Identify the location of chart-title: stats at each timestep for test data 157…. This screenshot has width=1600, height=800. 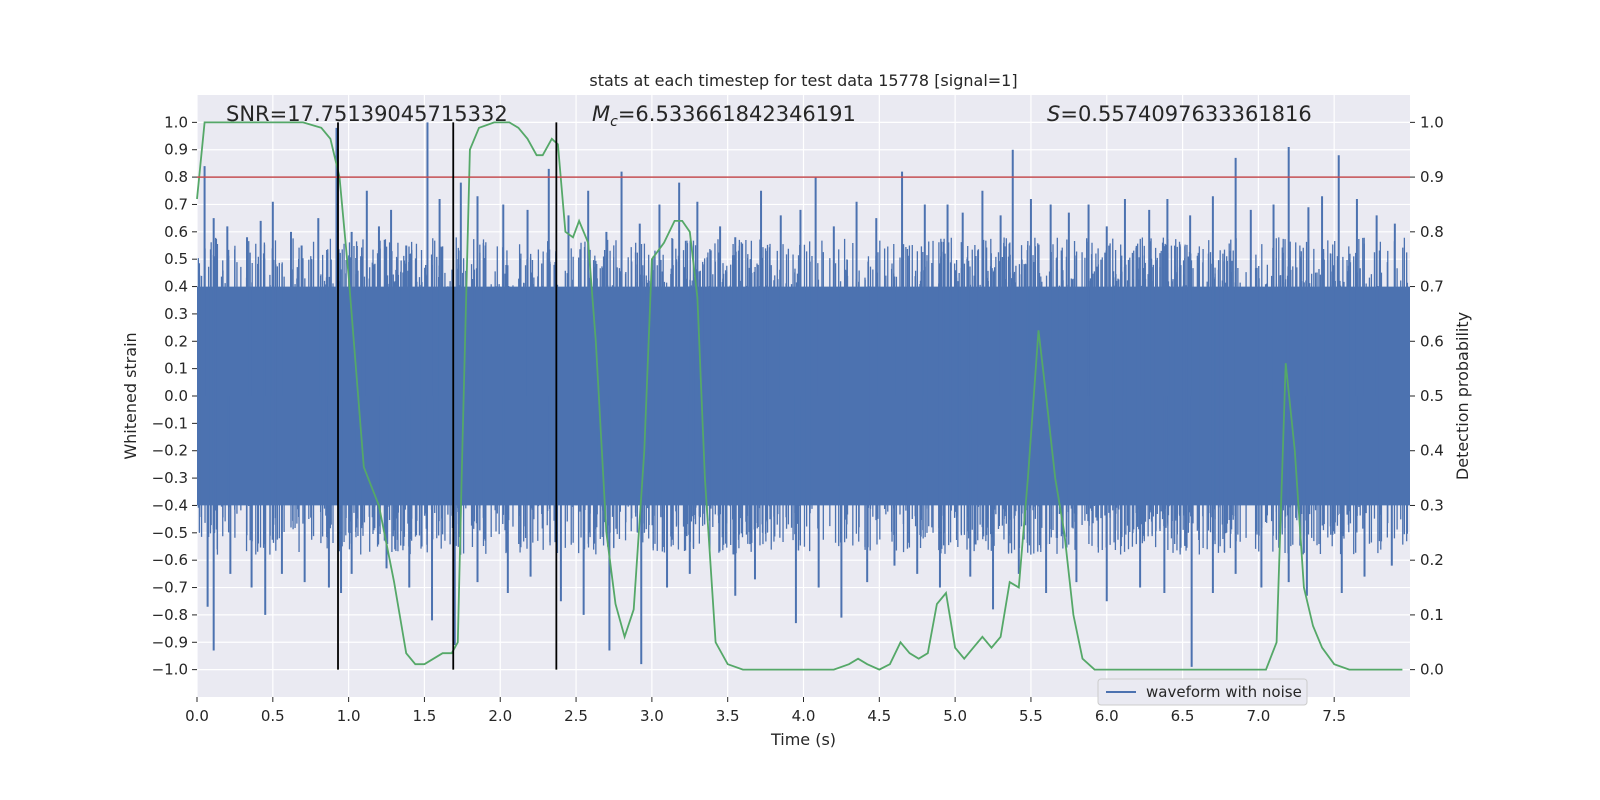
(803, 80).